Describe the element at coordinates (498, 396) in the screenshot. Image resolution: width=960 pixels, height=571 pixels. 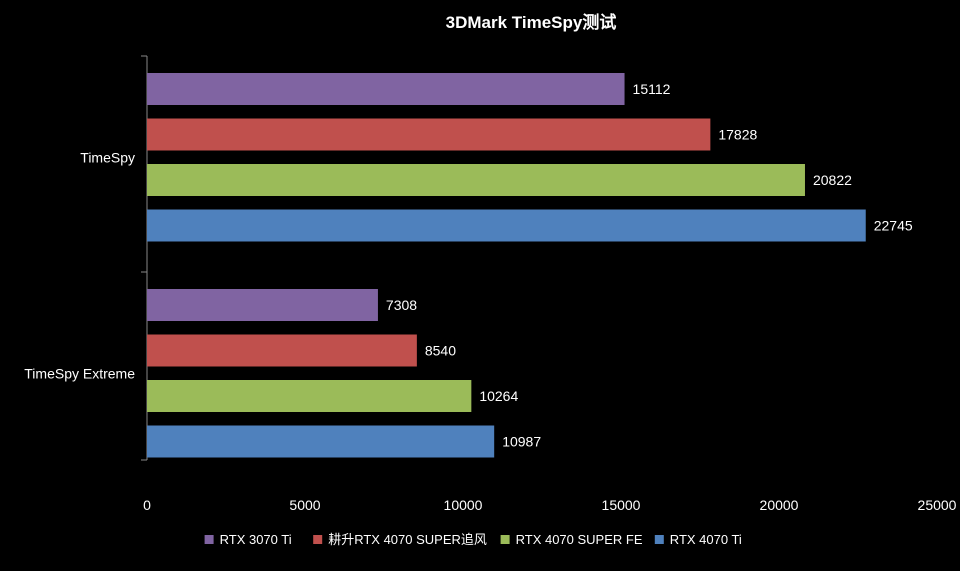
I see `data-label: 10264` at that location.